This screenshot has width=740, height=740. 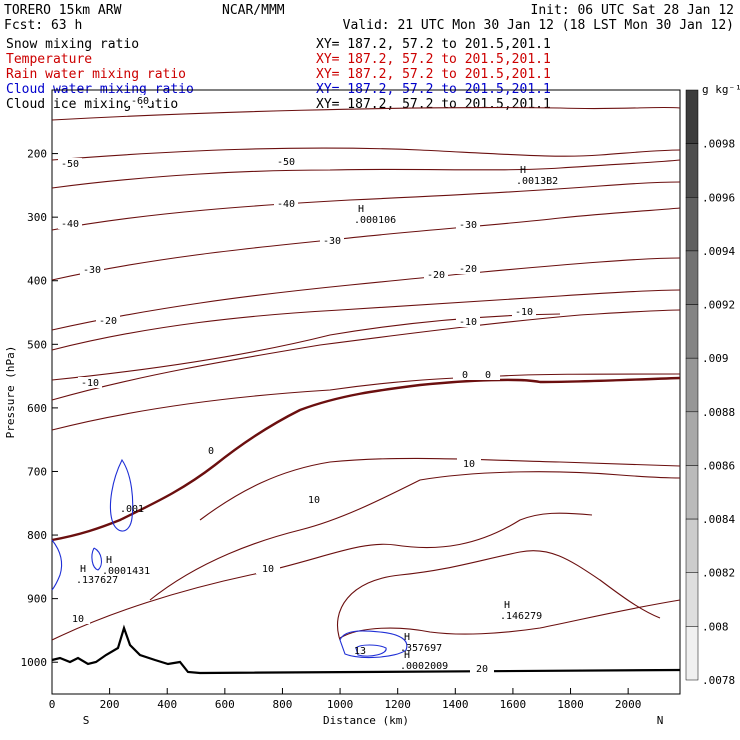 I want to click on h-value: .146279, so click(x=521, y=616).